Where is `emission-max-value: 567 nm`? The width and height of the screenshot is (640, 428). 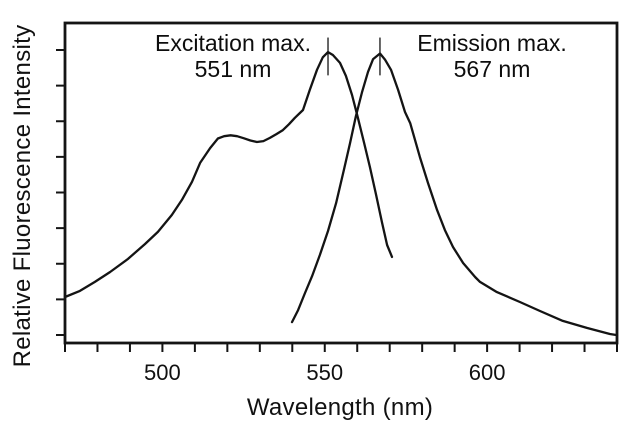
emission-max-value: 567 nm is located at coordinates (492, 69).